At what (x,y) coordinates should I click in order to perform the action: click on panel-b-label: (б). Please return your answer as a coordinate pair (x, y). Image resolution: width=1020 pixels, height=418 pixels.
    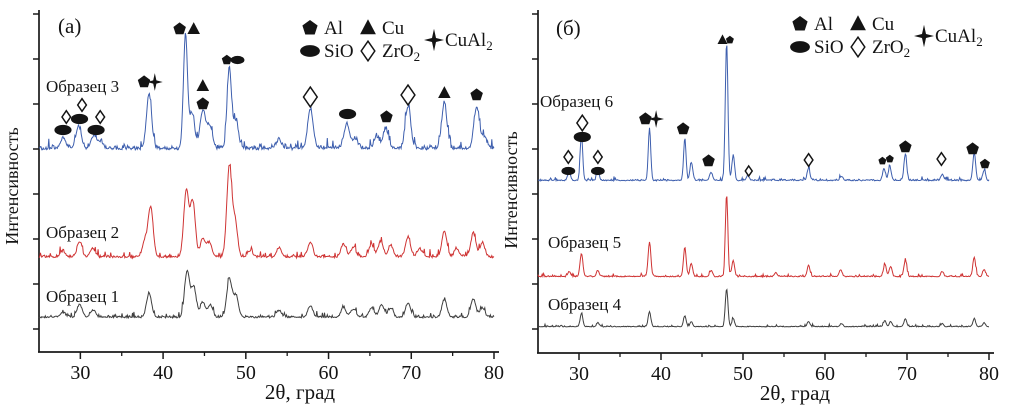
    Looking at the image, I should click on (568, 28).